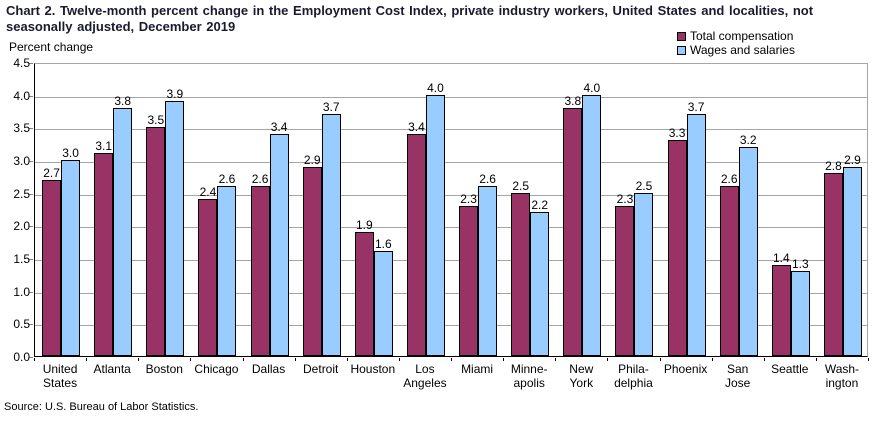 This screenshot has height=425, width=872. I want to click on bar-wages-and-salaries-houston, so click(383, 303).